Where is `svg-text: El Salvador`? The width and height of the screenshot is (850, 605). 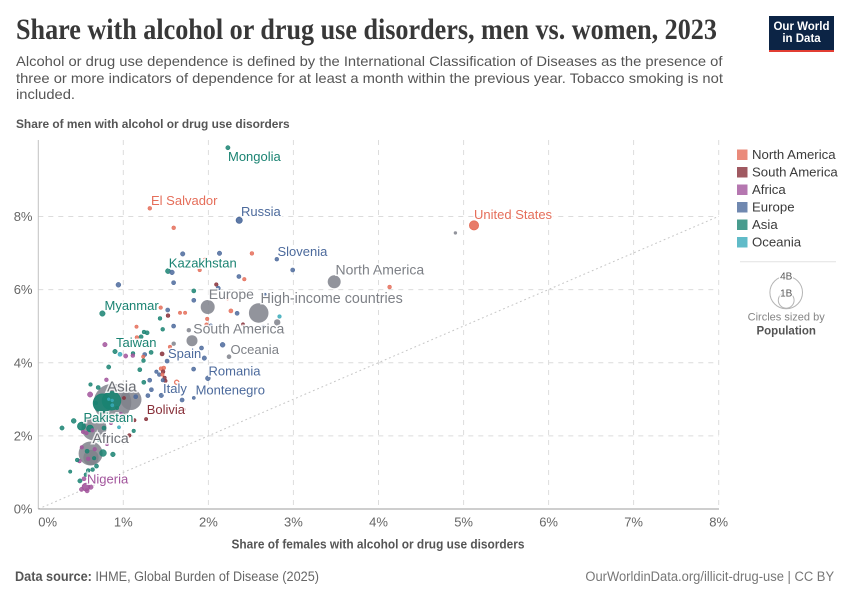
svg-text: El Salvador is located at coordinates (184, 200).